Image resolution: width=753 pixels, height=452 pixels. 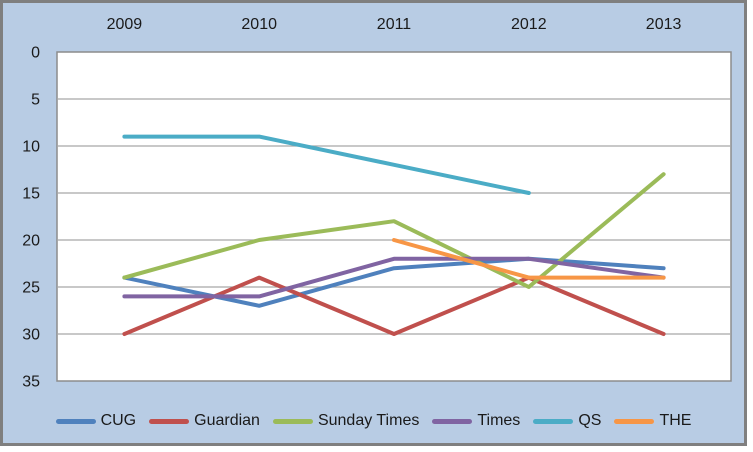 I want to click on y-axis-tick-label: 10, so click(x=31, y=147).